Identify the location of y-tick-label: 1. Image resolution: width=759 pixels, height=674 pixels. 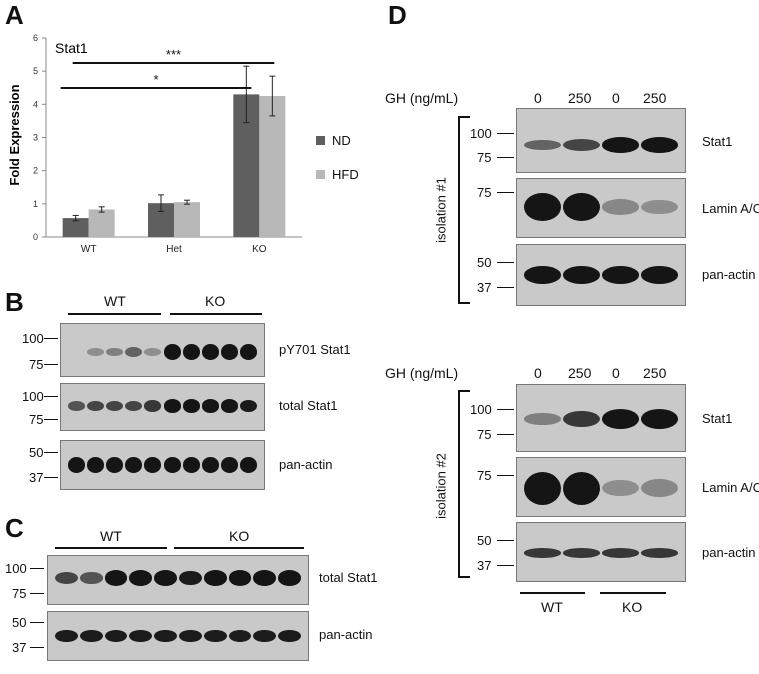
(35, 204).